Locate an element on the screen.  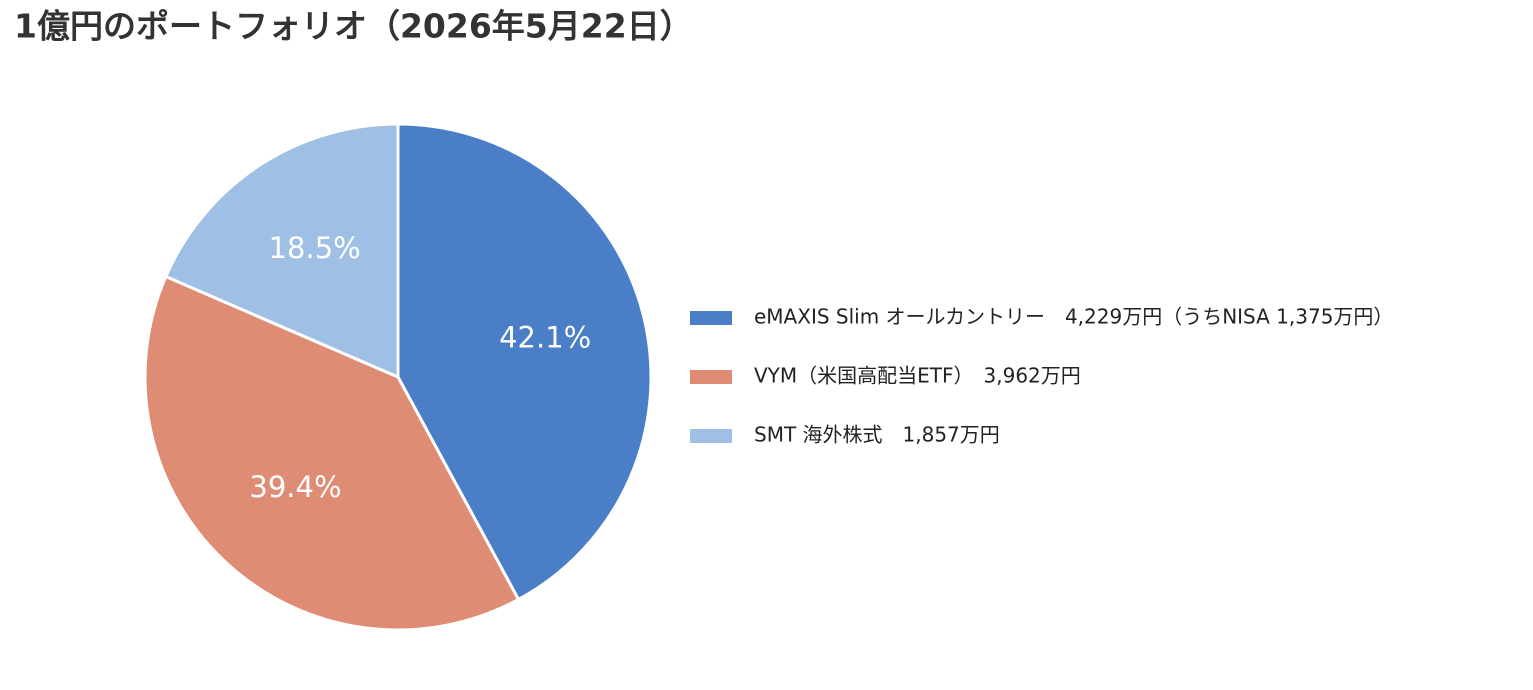
slice-label: 42.1% is located at coordinates (545, 338).